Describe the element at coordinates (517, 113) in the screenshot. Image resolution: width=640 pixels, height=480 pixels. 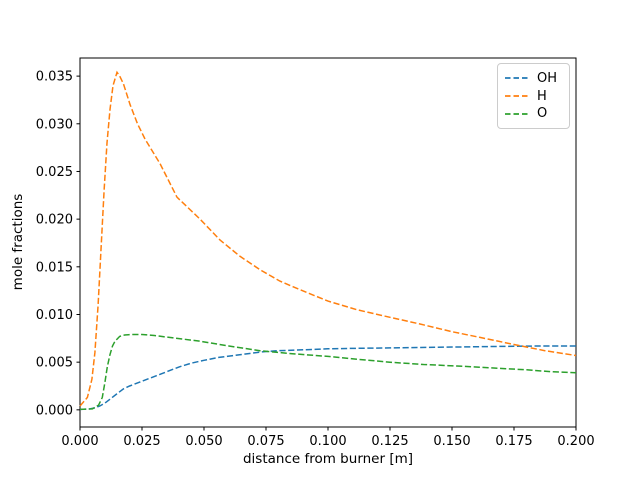
I see `legend-line-sample-O` at that location.